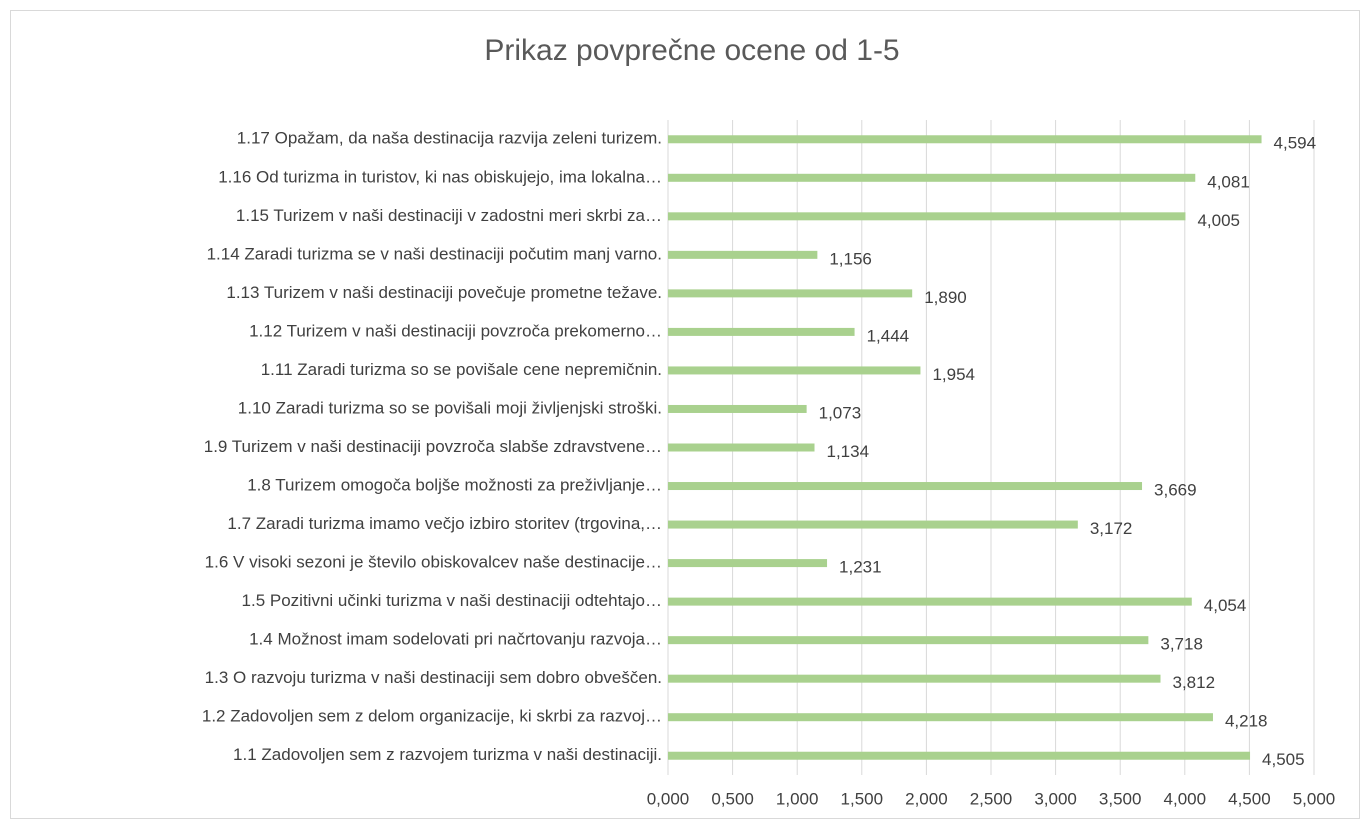 Image resolution: width=1361 pixels, height=820 pixels. What do you see at coordinates (953, 374) in the screenshot?
I see `value-label: 1,954` at bounding box center [953, 374].